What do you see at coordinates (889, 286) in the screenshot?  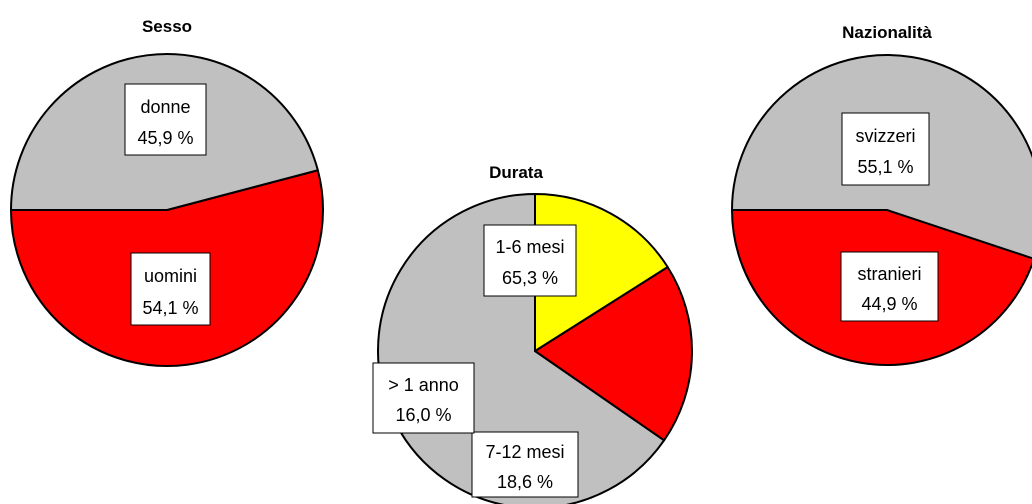 I see `slice-label-stranieri: stranieri 44,9 %` at bounding box center [889, 286].